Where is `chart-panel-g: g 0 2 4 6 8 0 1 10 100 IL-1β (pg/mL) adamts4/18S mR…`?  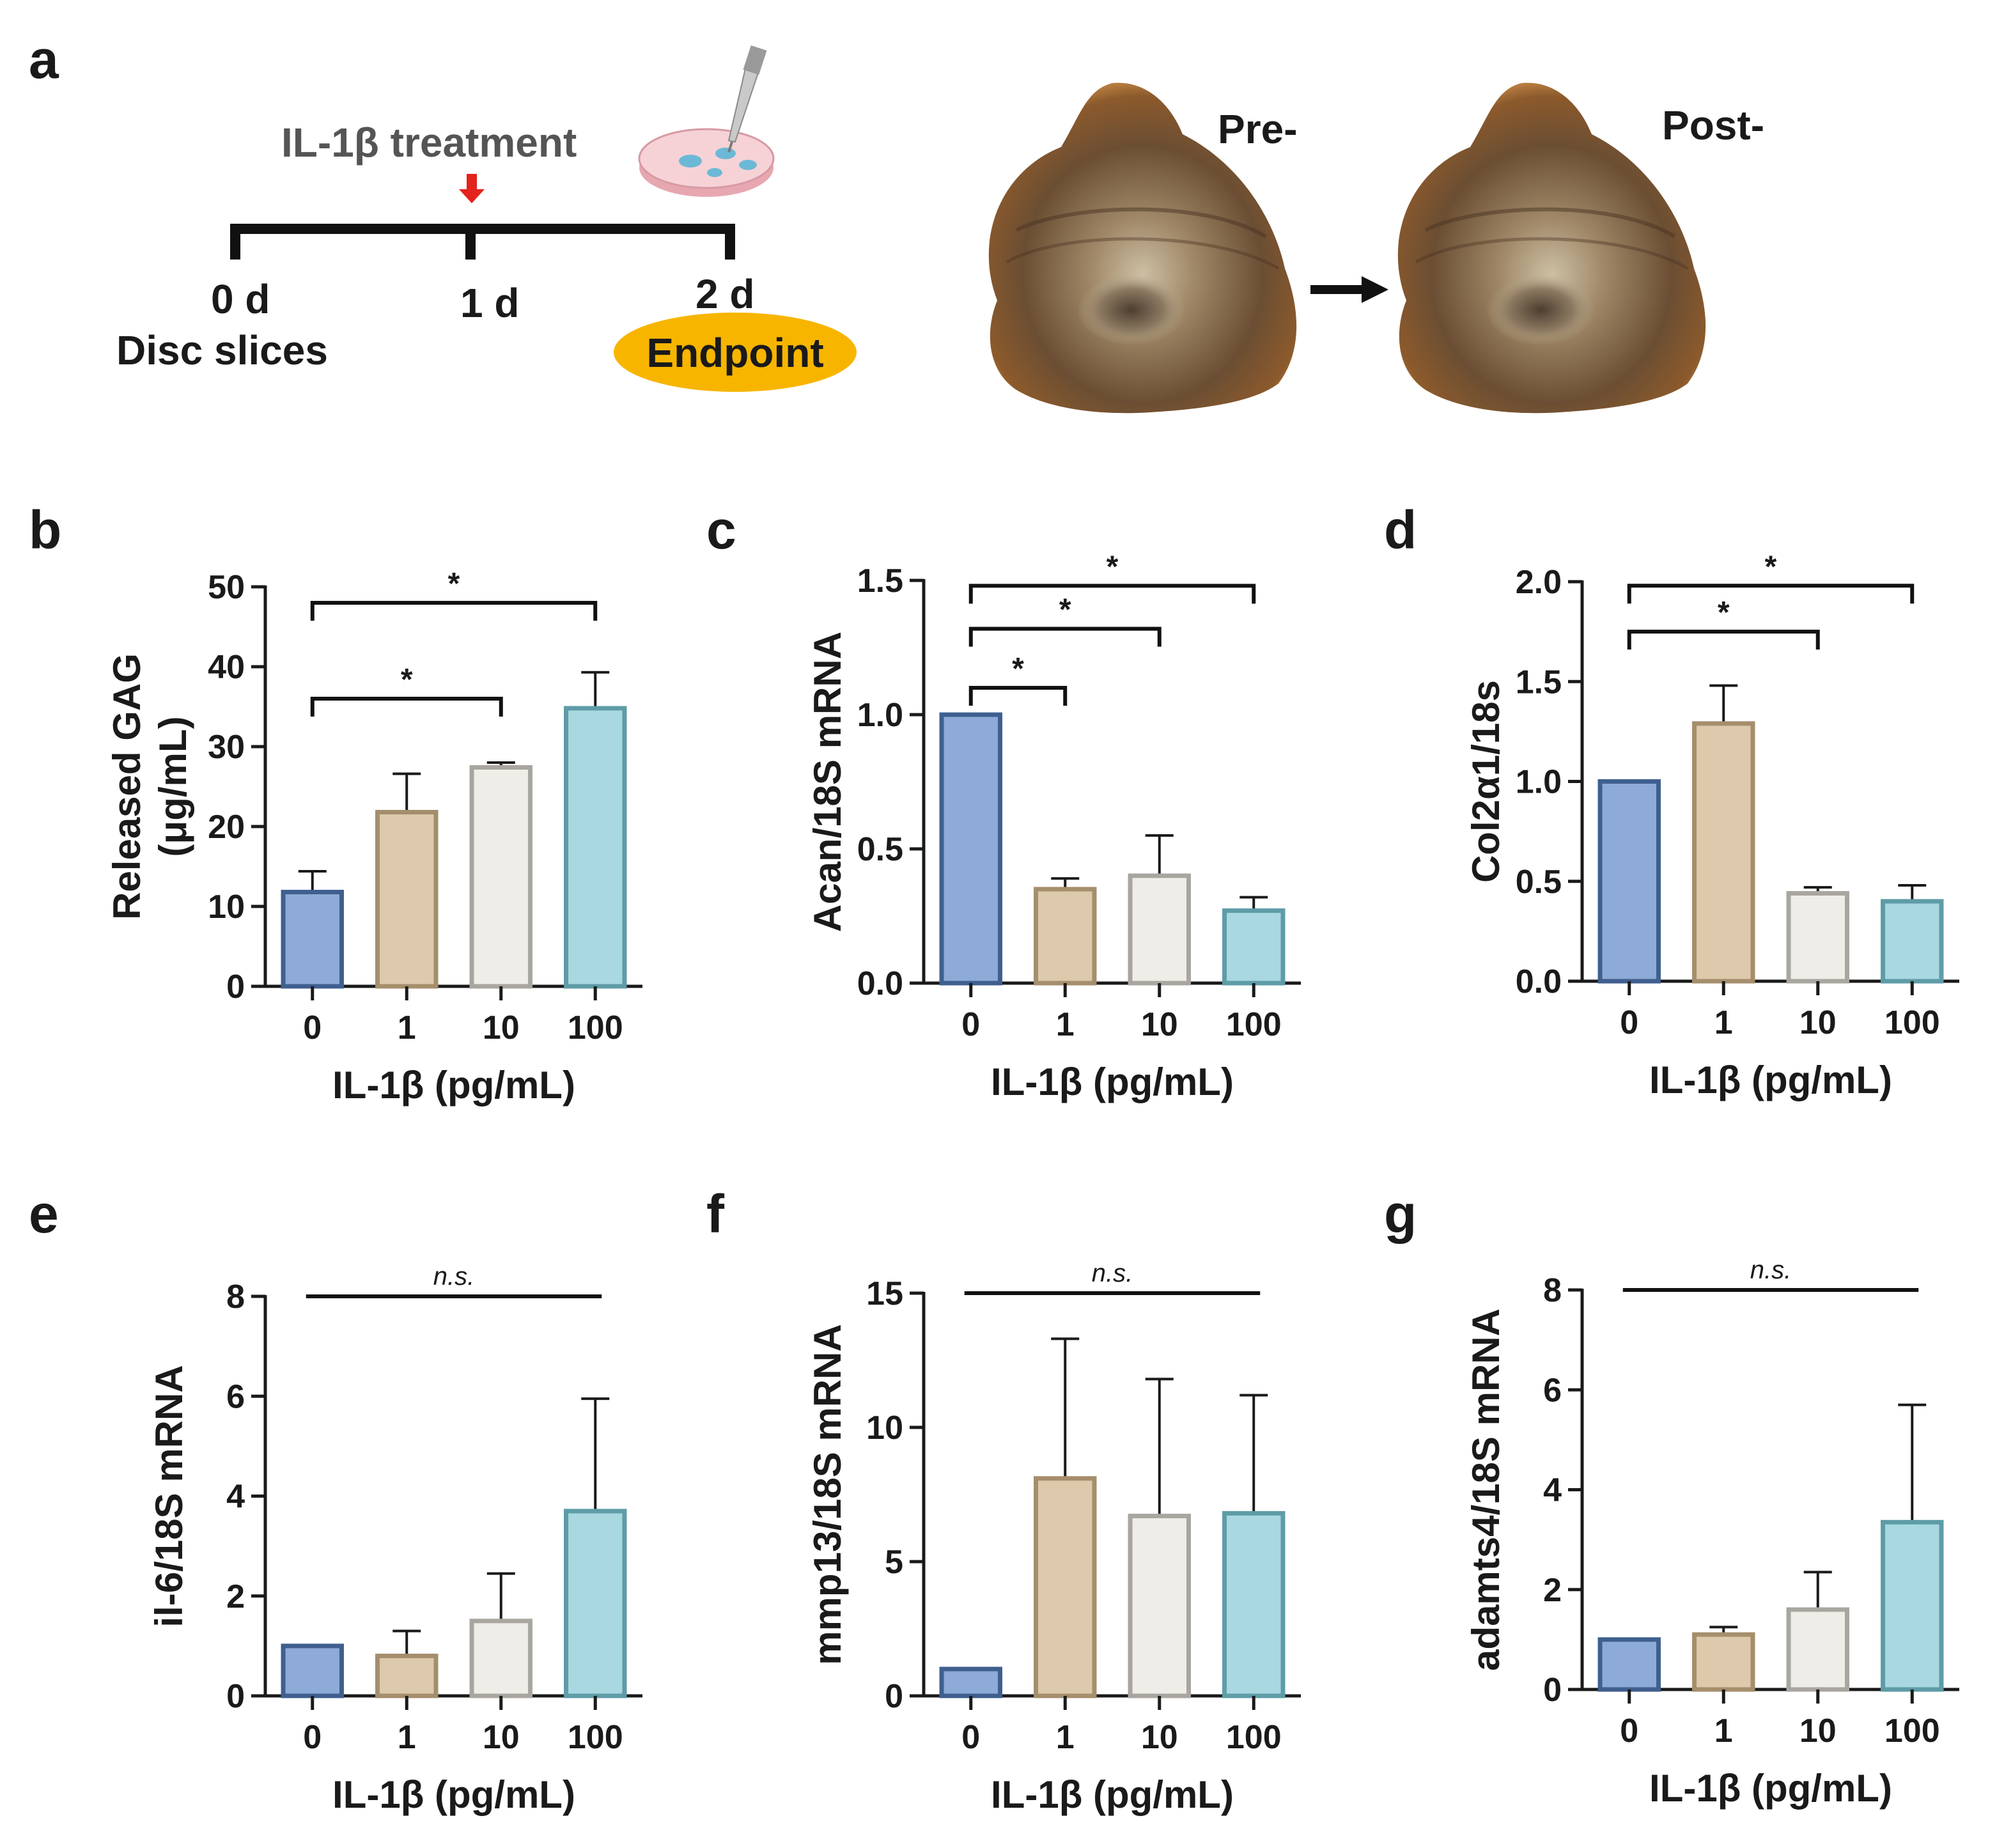 chart-panel-g: g 0 2 4 6 8 0 1 10 100 IL-1β (pg/mL) adamts4/18S mR… is located at coordinates (1671, 1497).